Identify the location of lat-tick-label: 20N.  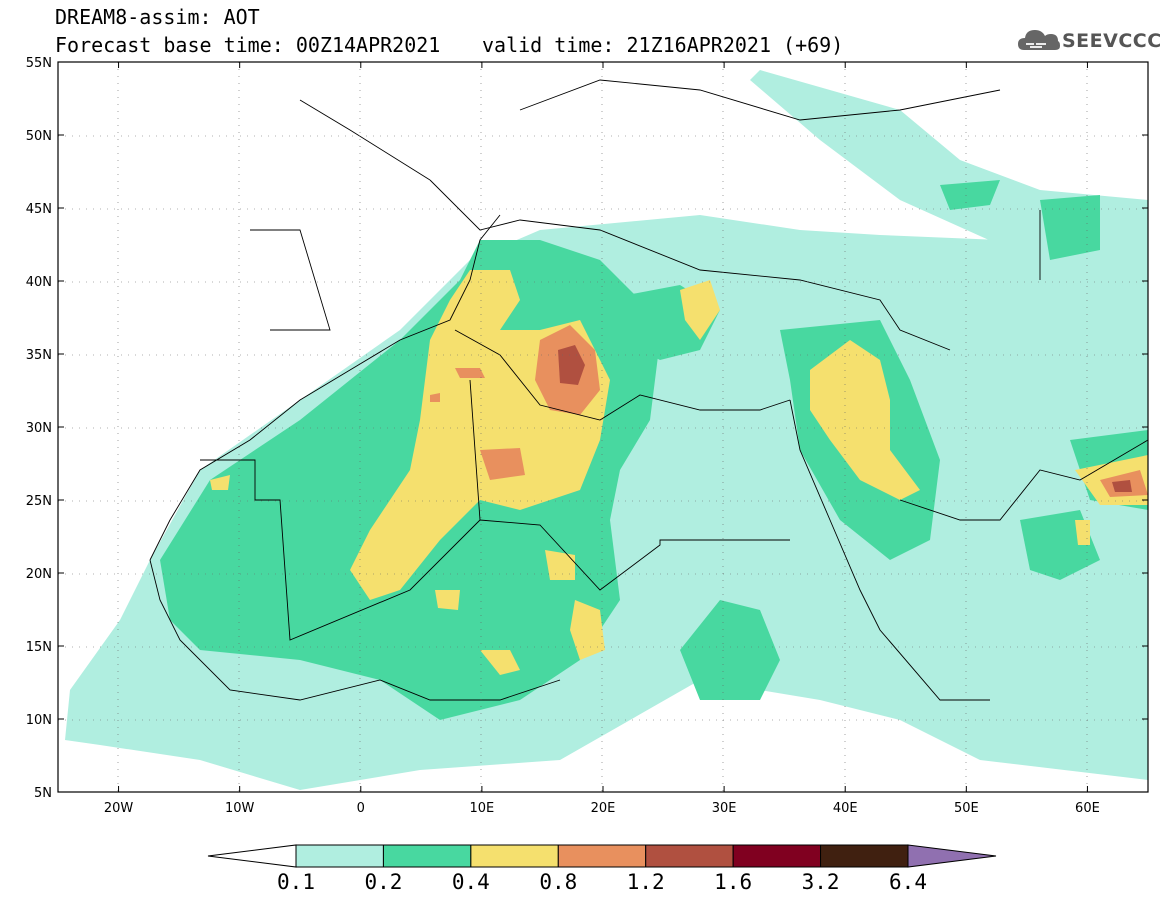
(39, 574).